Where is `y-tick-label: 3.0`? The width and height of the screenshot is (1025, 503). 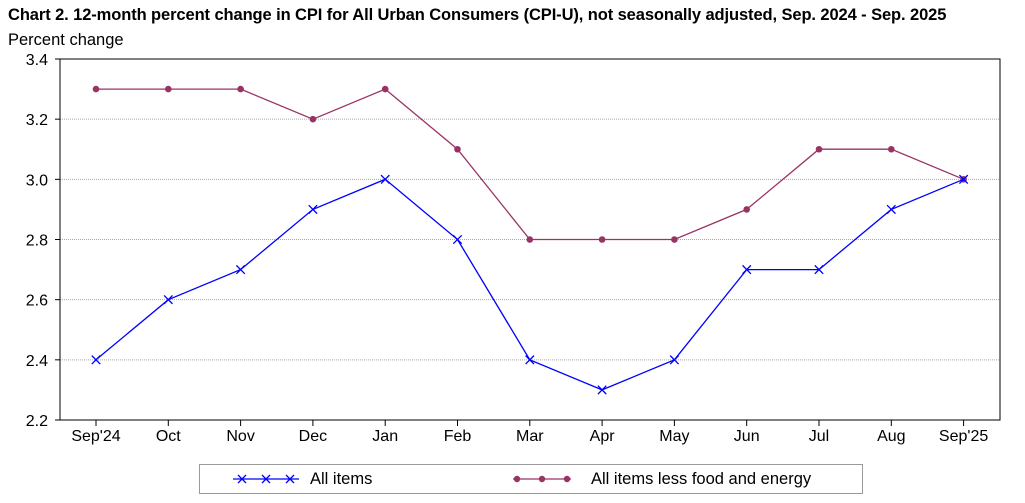
y-tick-label: 3.0 is located at coordinates (37, 180).